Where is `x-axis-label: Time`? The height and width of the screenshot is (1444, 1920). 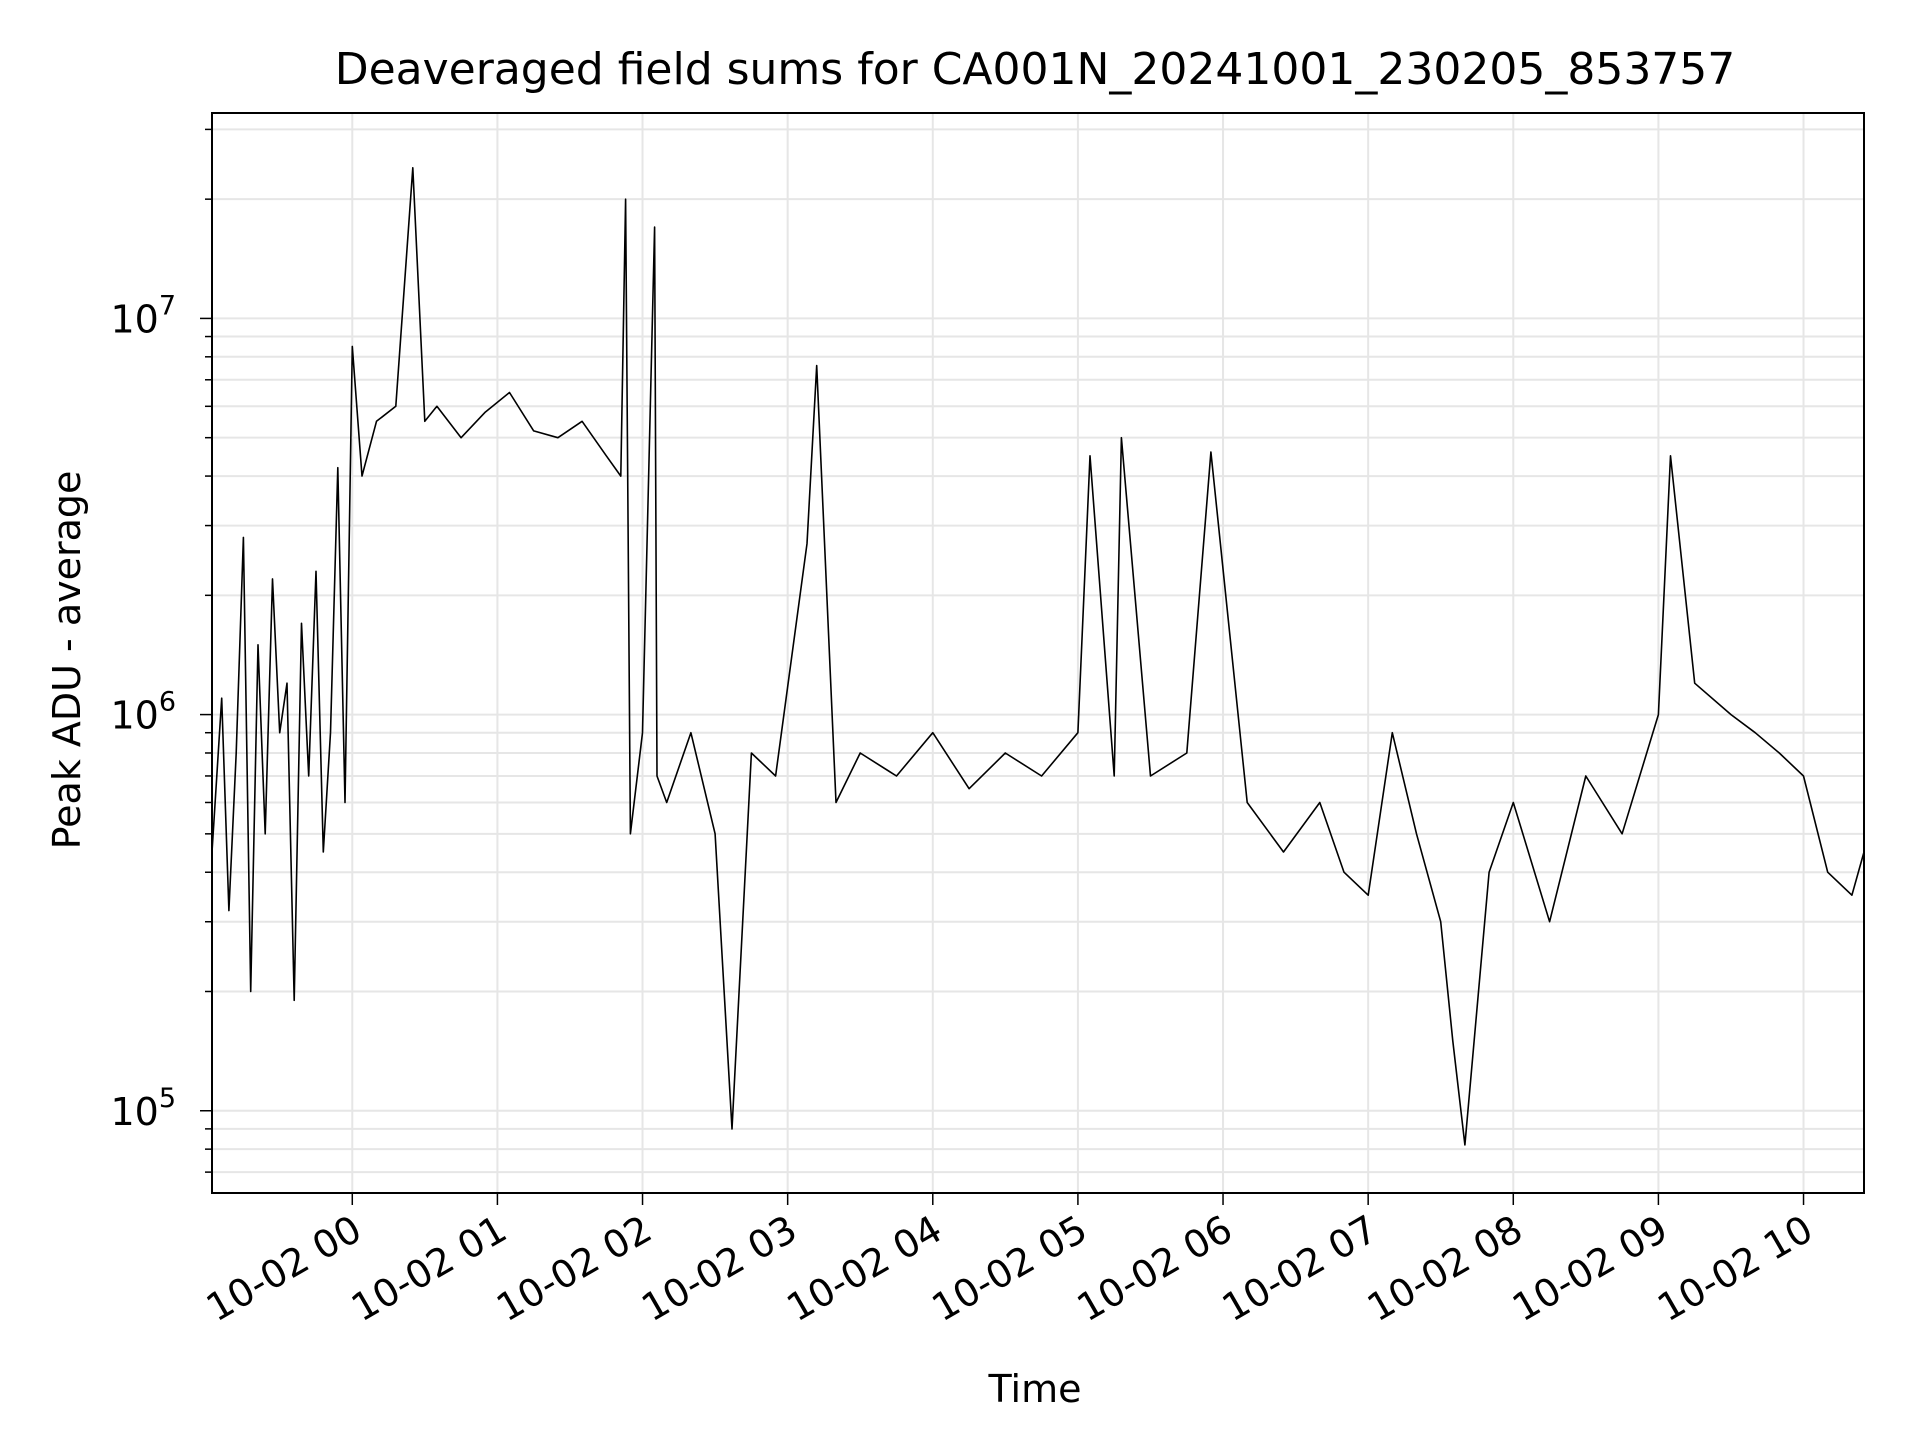 x-axis-label: Time is located at coordinates (1035, 1389).